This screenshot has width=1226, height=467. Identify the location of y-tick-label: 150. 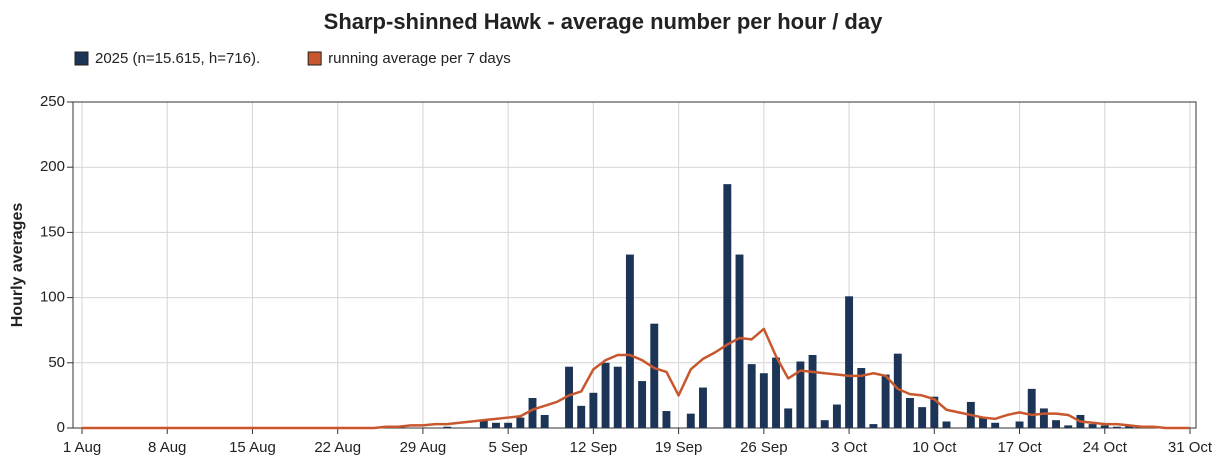
(52, 231).